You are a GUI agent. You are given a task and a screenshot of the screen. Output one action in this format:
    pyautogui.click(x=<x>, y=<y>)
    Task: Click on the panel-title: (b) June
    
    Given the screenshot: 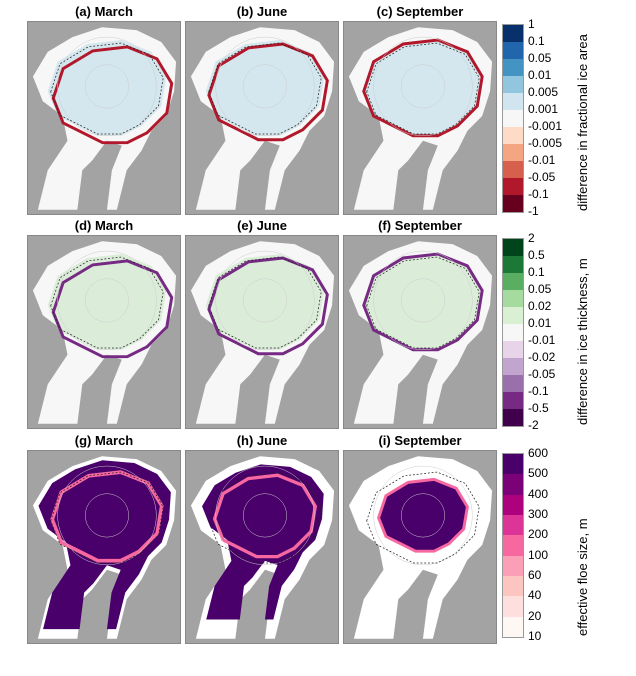 What is the action you would take?
    pyautogui.click(x=262, y=11)
    